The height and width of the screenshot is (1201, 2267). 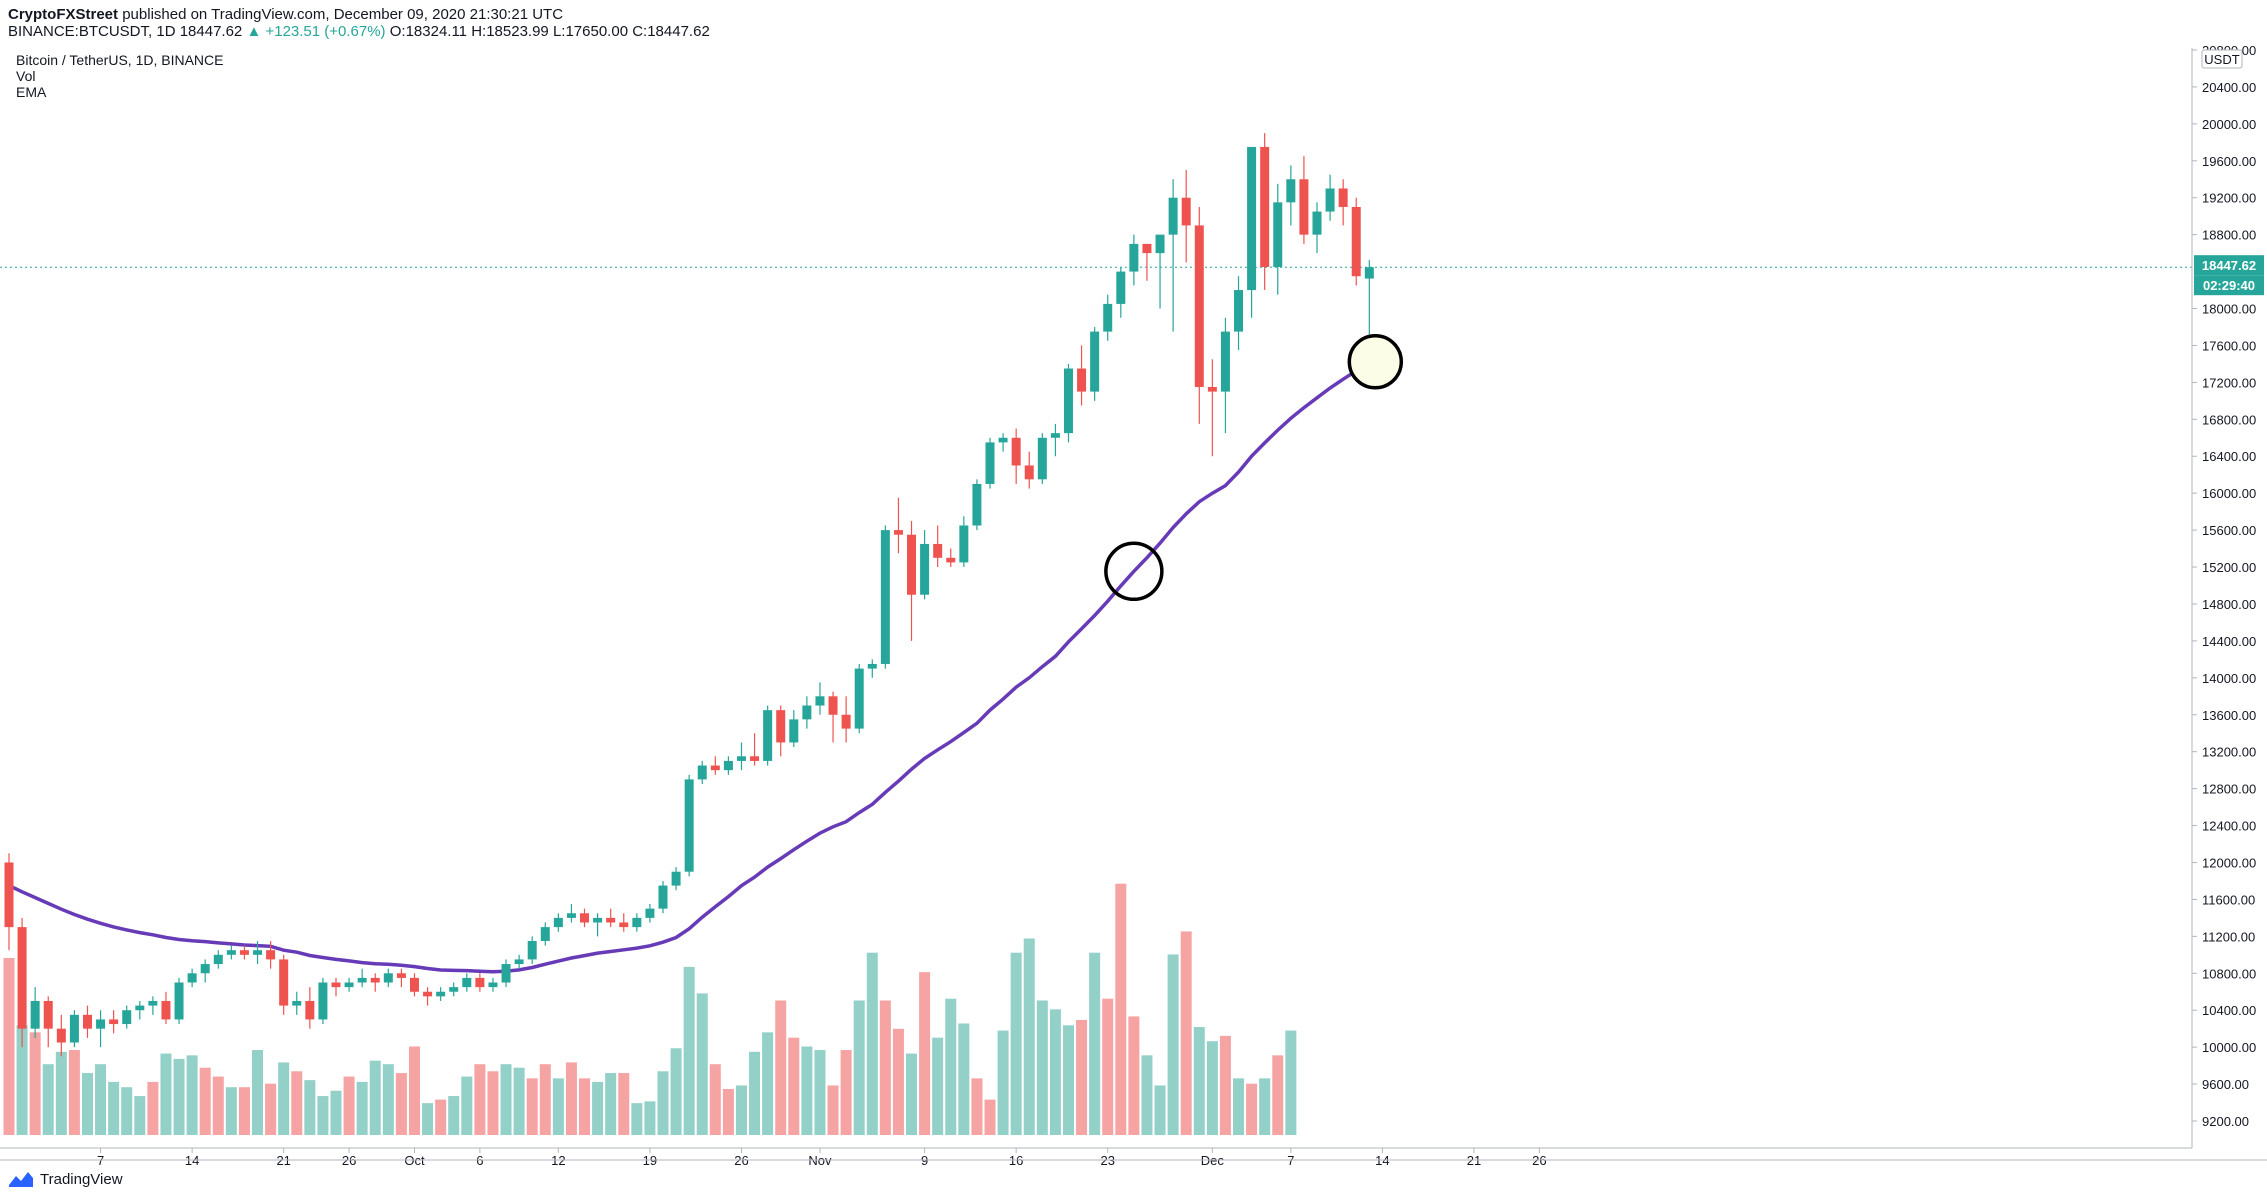 I want to click on price-tick-label: 11200.00, so click(x=2228, y=936).